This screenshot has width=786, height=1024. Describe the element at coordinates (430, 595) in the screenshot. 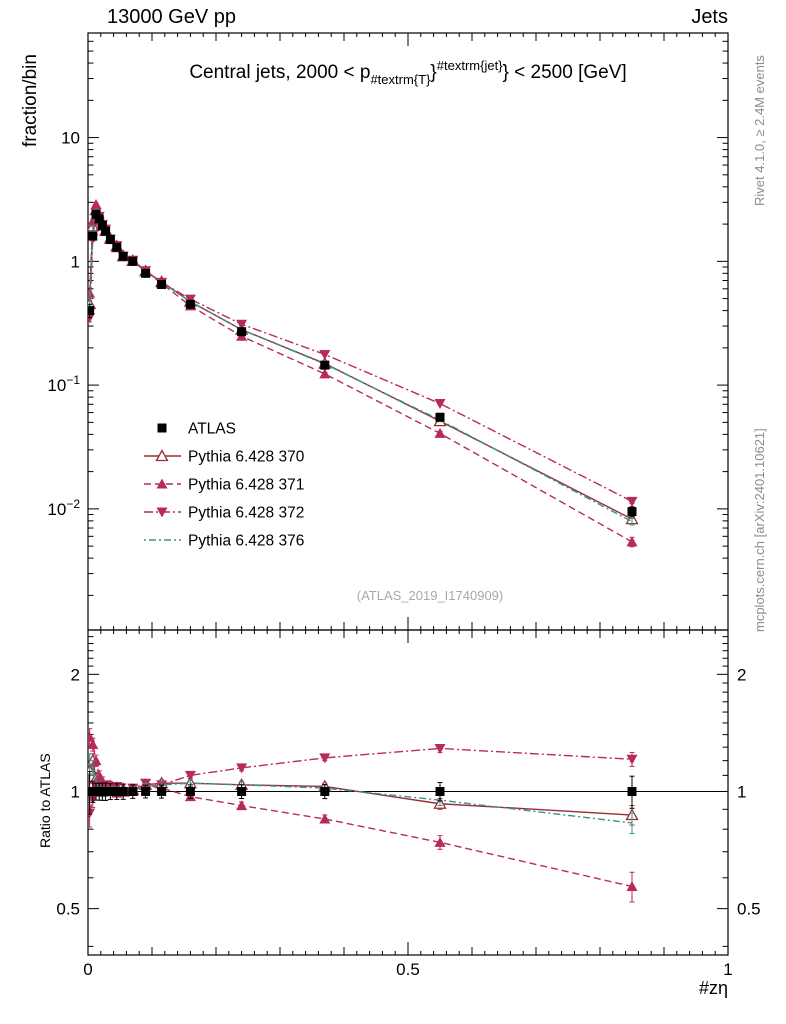

I see `watermark: (ATLAS_2019_I1740909)` at that location.